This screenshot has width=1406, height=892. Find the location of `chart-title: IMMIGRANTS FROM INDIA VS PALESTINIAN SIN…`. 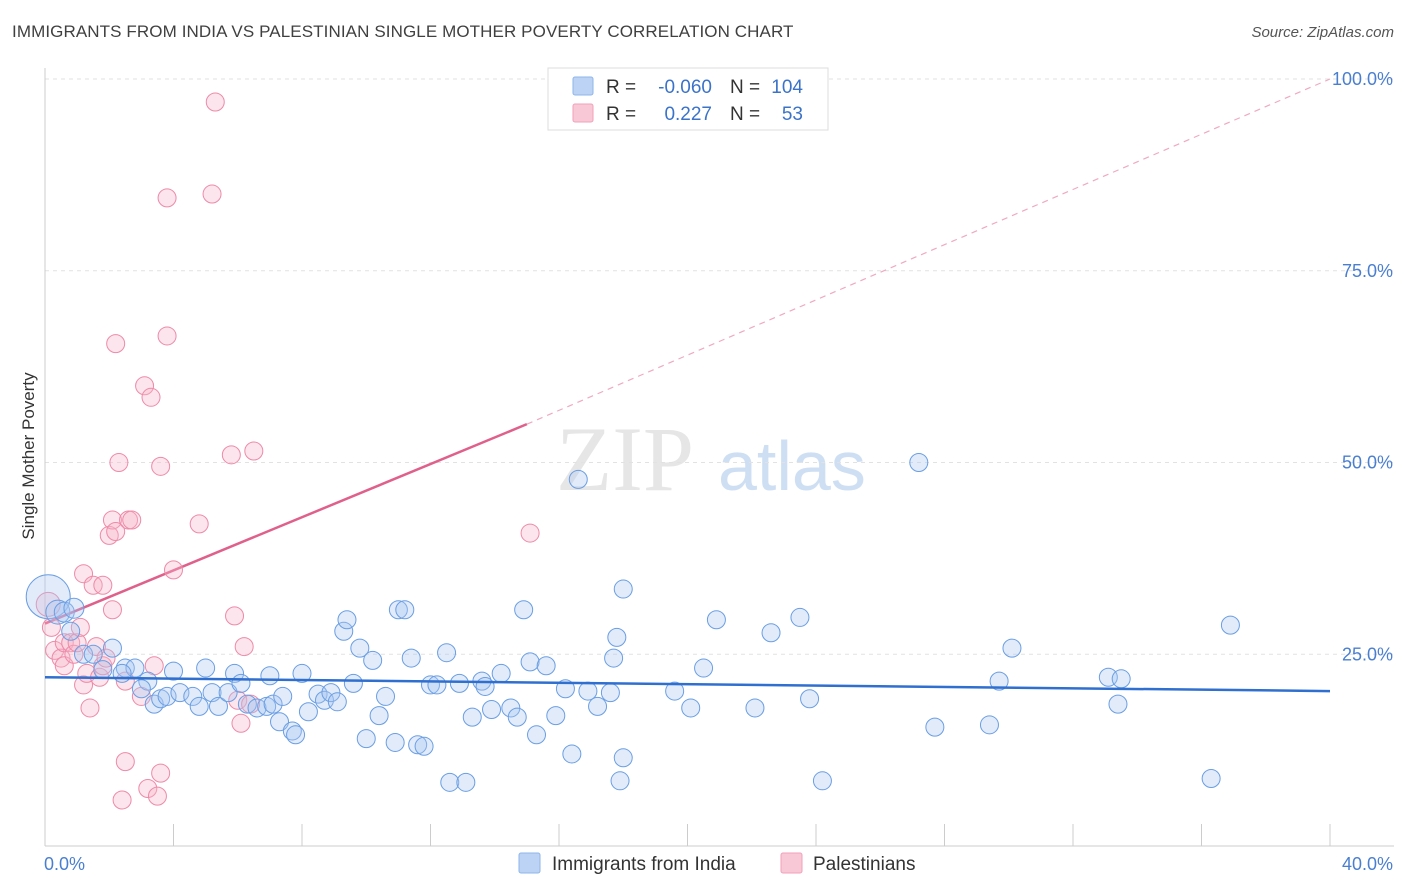

chart-title: IMMIGRANTS FROM INDIA VS PALESTINIAN SIN… is located at coordinates (403, 31).